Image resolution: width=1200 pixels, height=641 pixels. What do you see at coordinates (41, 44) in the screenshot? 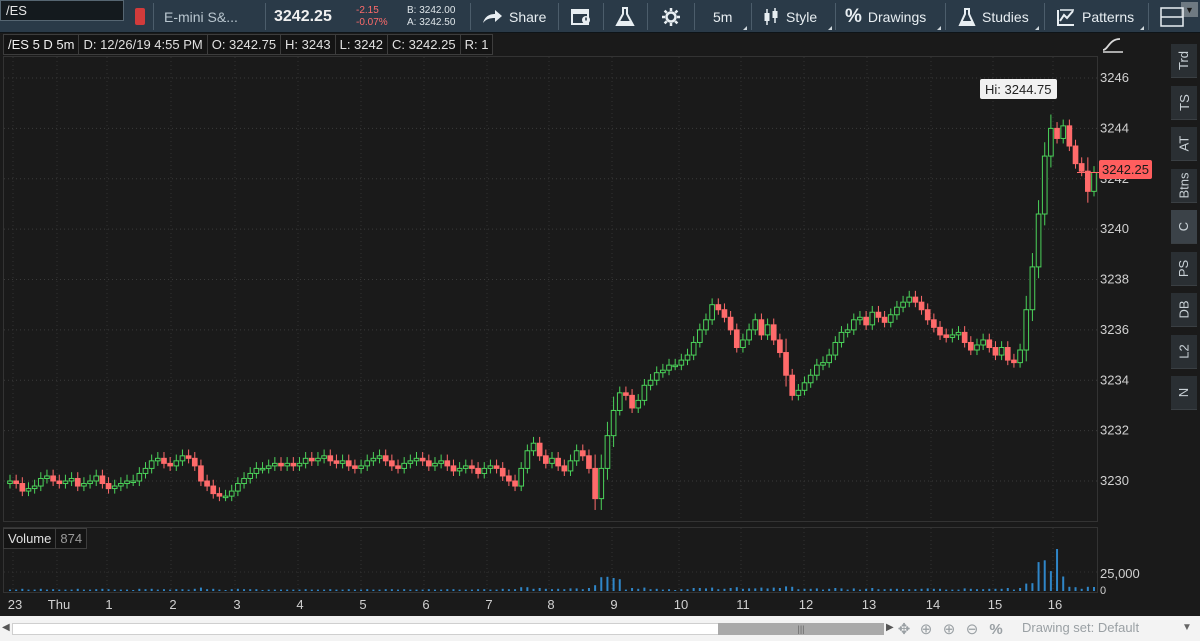
I see `info-symbol: /ES 5 D 5m` at bounding box center [41, 44].